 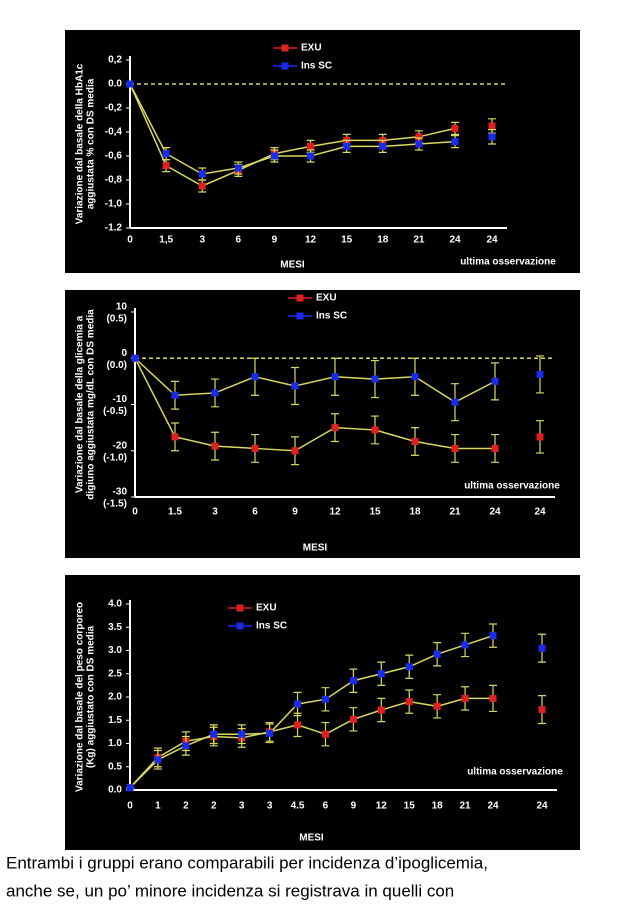 What do you see at coordinates (80, 143) in the screenshot?
I see `y-axis-title: Variazione dal basale della HbA1c` at bounding box center [80, 143].